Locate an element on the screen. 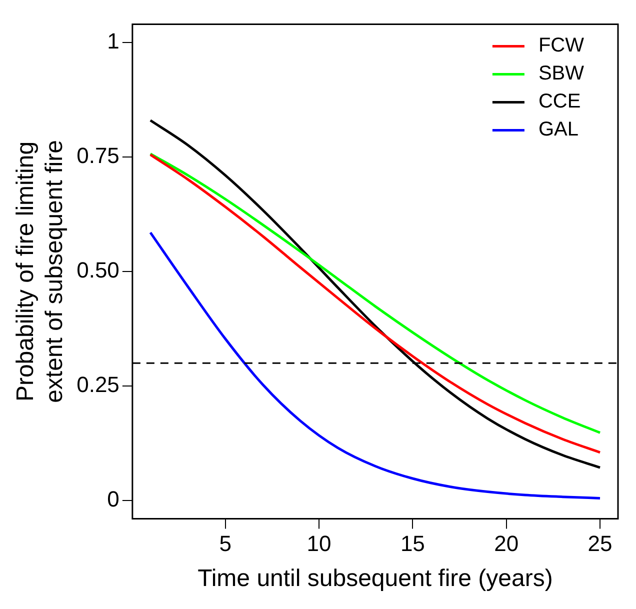 This screenshot has height=609, width=636. y-axis-title: Probability of fire limiting extent of subsequent fire is located at coordinates (40, 271).